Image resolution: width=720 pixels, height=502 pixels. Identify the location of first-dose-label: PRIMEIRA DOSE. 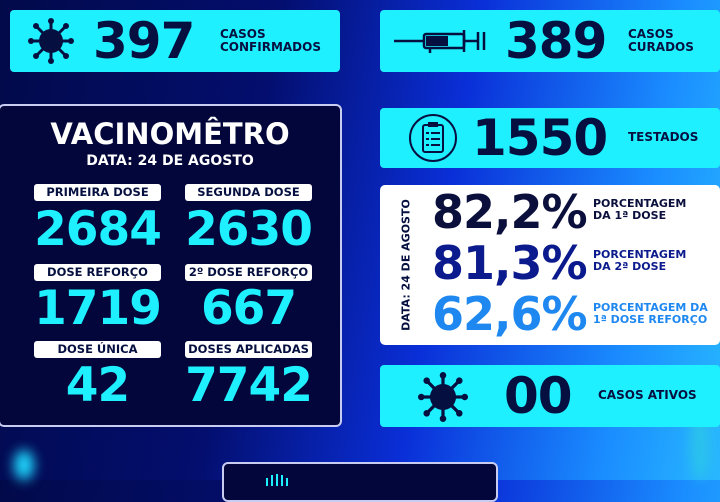
(97, 192).